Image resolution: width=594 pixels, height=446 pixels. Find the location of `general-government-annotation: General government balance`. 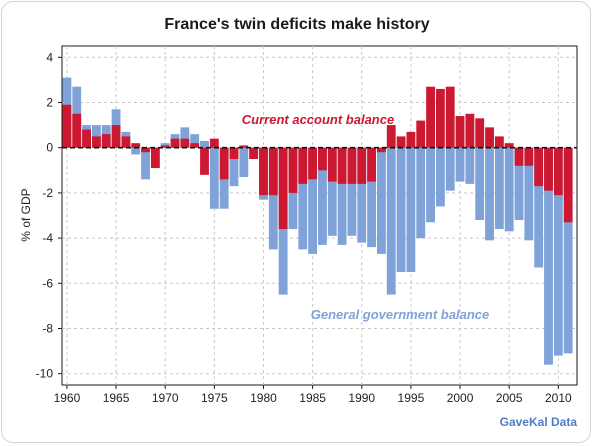

general-government-annotation: General government balance is located at coordinates (400, 314).